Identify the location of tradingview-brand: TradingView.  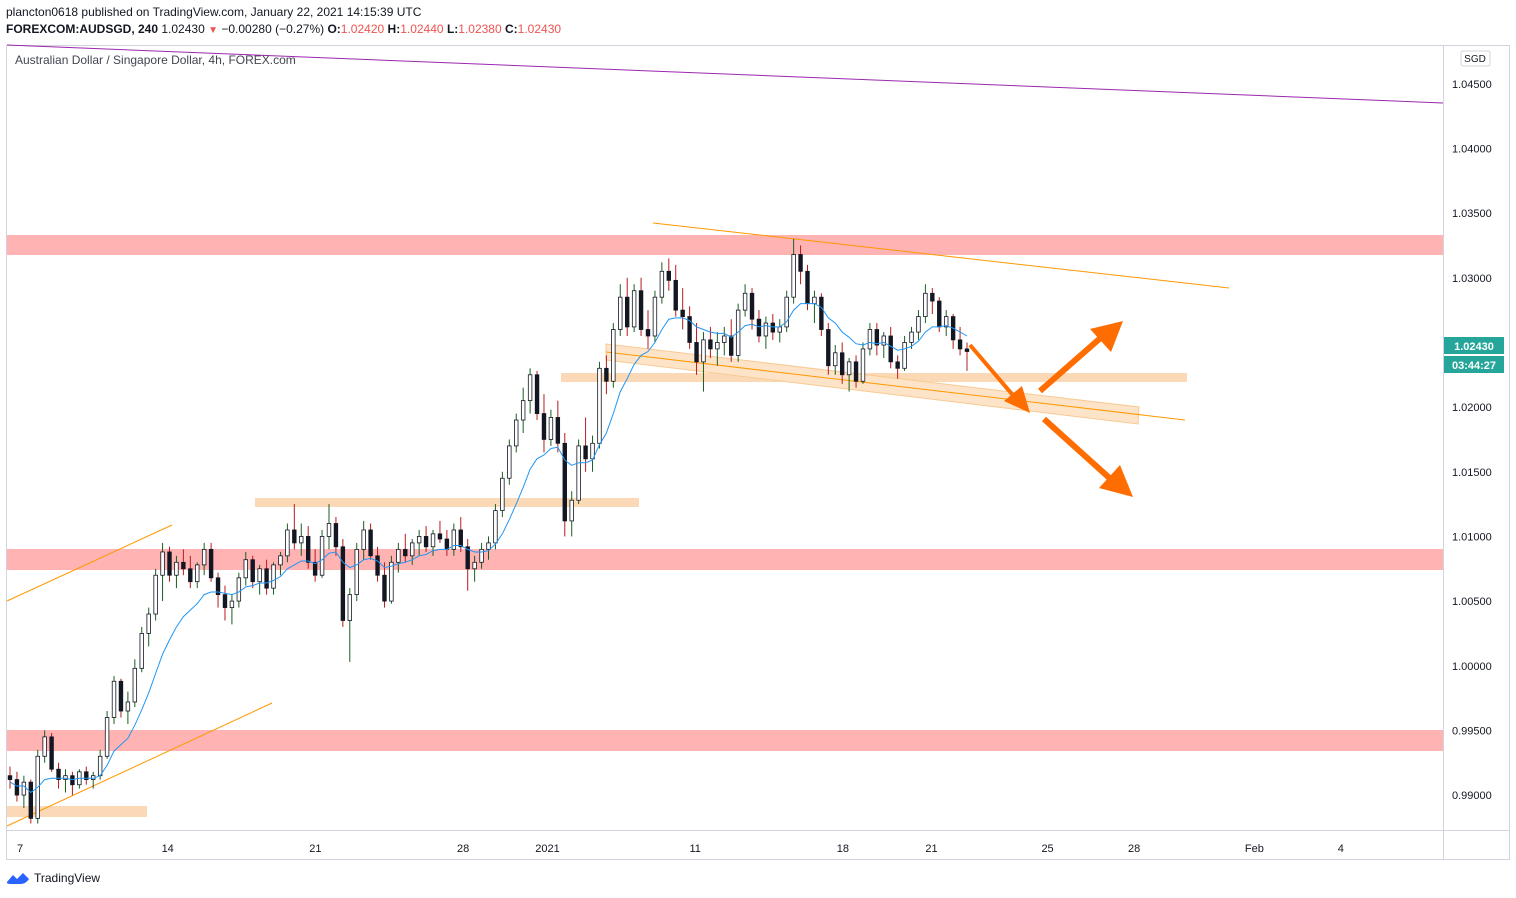
(67, 878).